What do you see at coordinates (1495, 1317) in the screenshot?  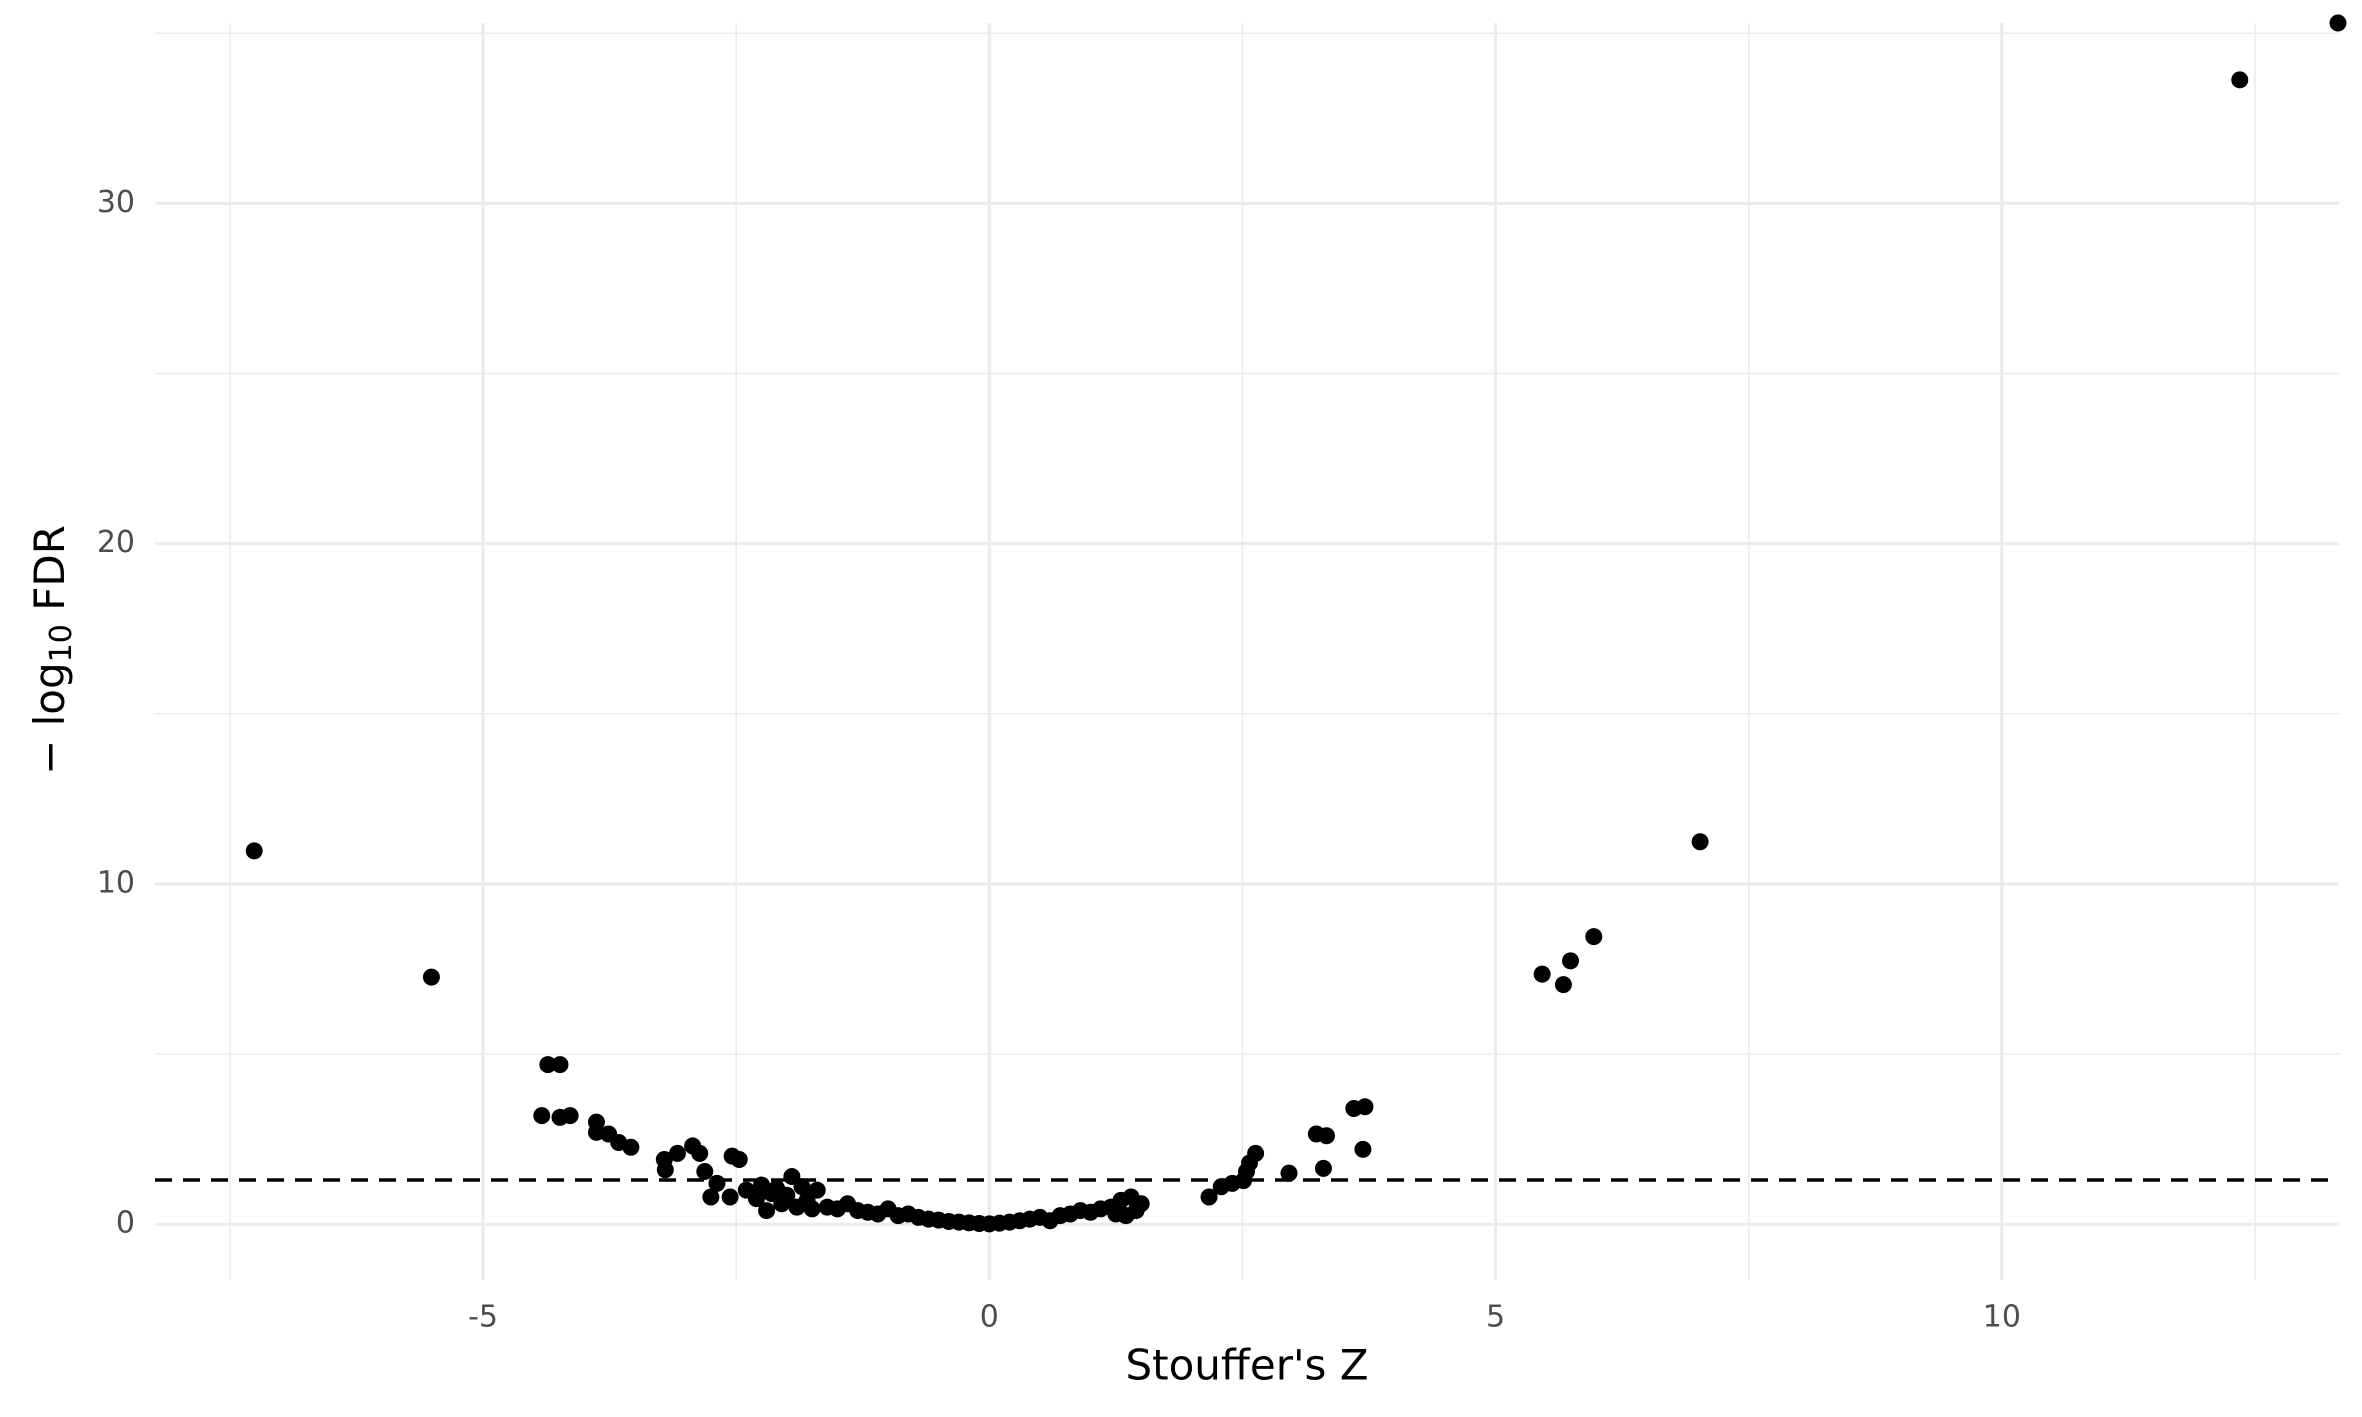 I see `x-tick-label: 5` at bounding box center [1495, 1317].